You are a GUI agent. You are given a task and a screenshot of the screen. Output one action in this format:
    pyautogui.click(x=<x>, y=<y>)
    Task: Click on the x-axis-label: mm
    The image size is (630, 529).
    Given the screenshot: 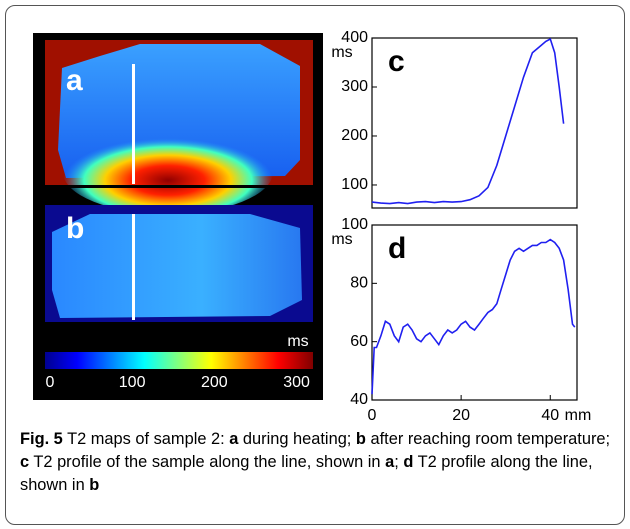 What is the action you would take?
    pyautogui.click(x=578, y=415)
    